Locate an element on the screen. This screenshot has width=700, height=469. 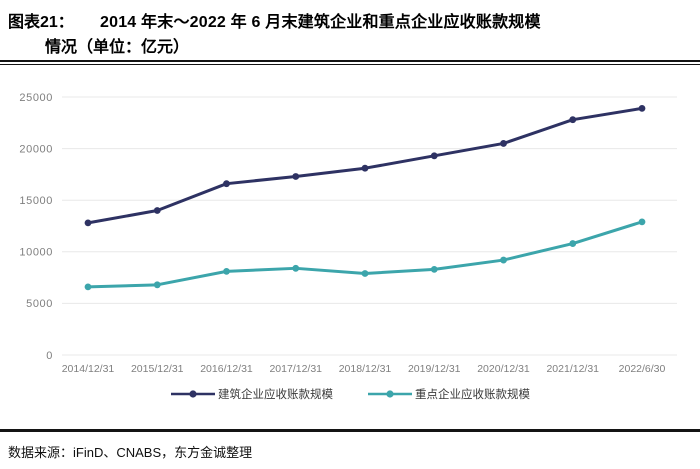
svg-text: 25000 is located at coordinates (36, 98).